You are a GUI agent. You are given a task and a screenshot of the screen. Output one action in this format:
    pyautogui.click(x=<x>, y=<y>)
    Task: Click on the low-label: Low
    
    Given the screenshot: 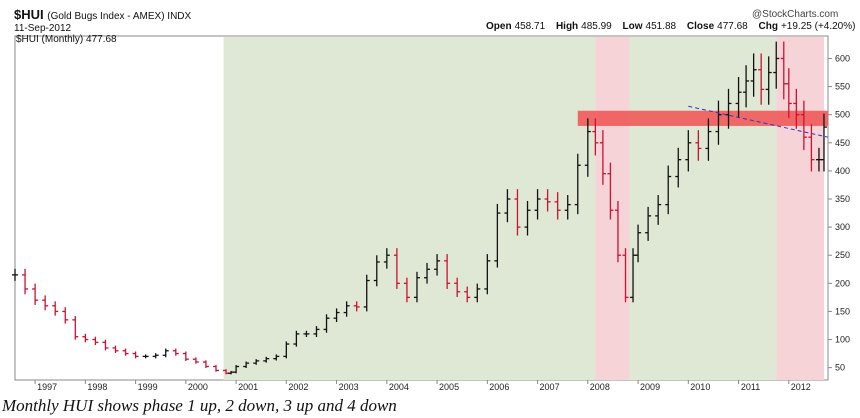 What is the action you would take?
    pyautogui.click(x=632, y=26)
    